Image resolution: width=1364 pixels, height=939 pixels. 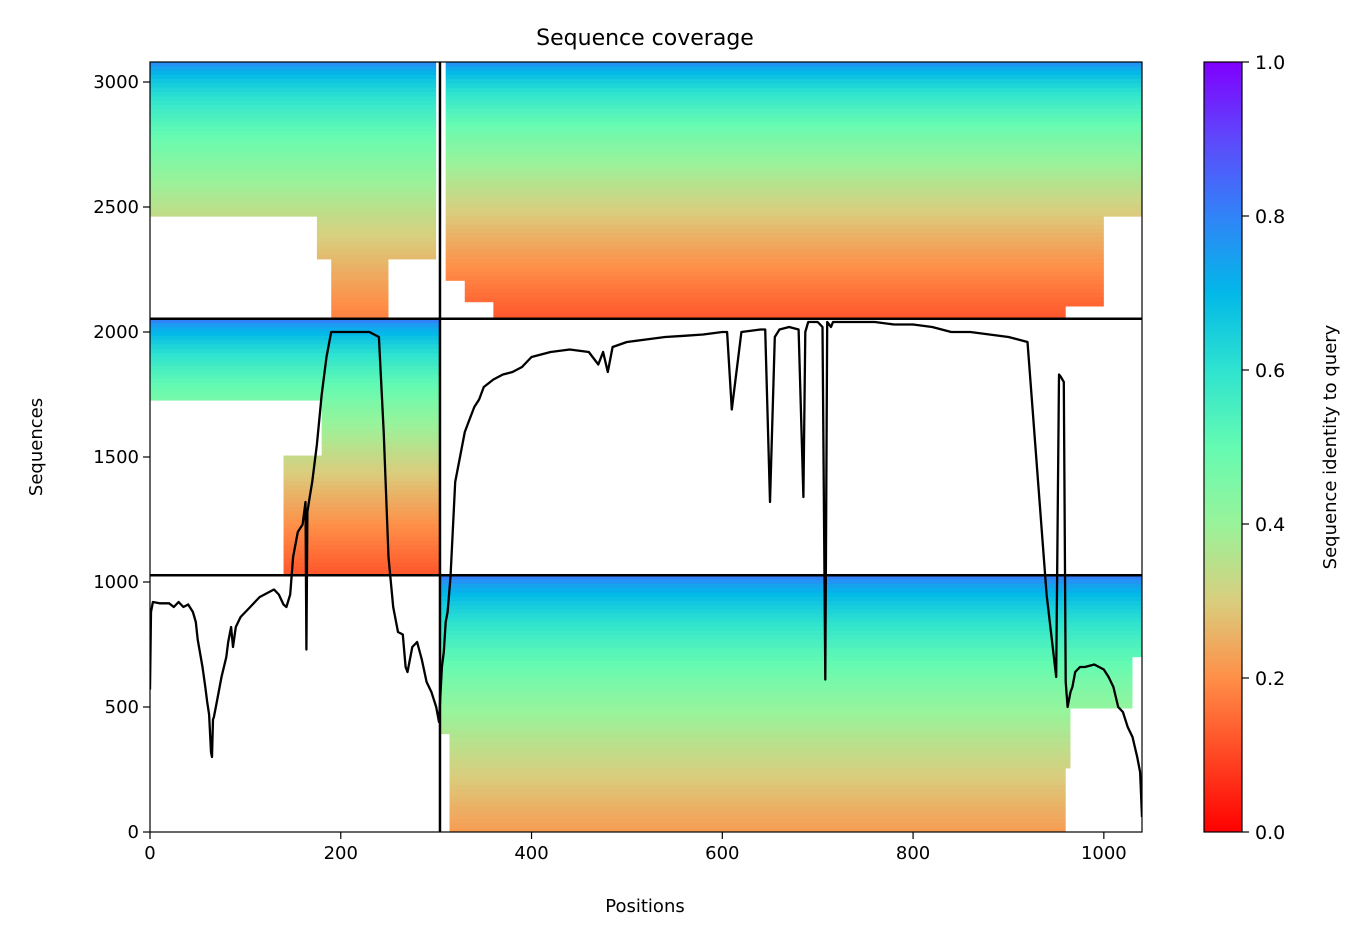 What do you see at coordinates (116, 457) in the screenshot?
I see `y-tick-label: 1500` at bounding box center [116, 457].